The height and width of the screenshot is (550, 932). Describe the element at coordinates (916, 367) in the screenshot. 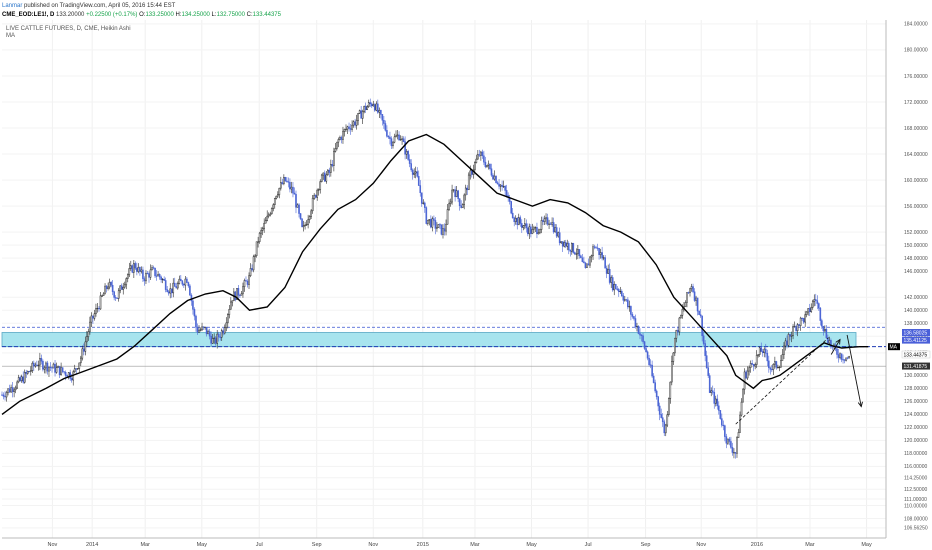

I see `price-tag-label: 131.41875` at that location.